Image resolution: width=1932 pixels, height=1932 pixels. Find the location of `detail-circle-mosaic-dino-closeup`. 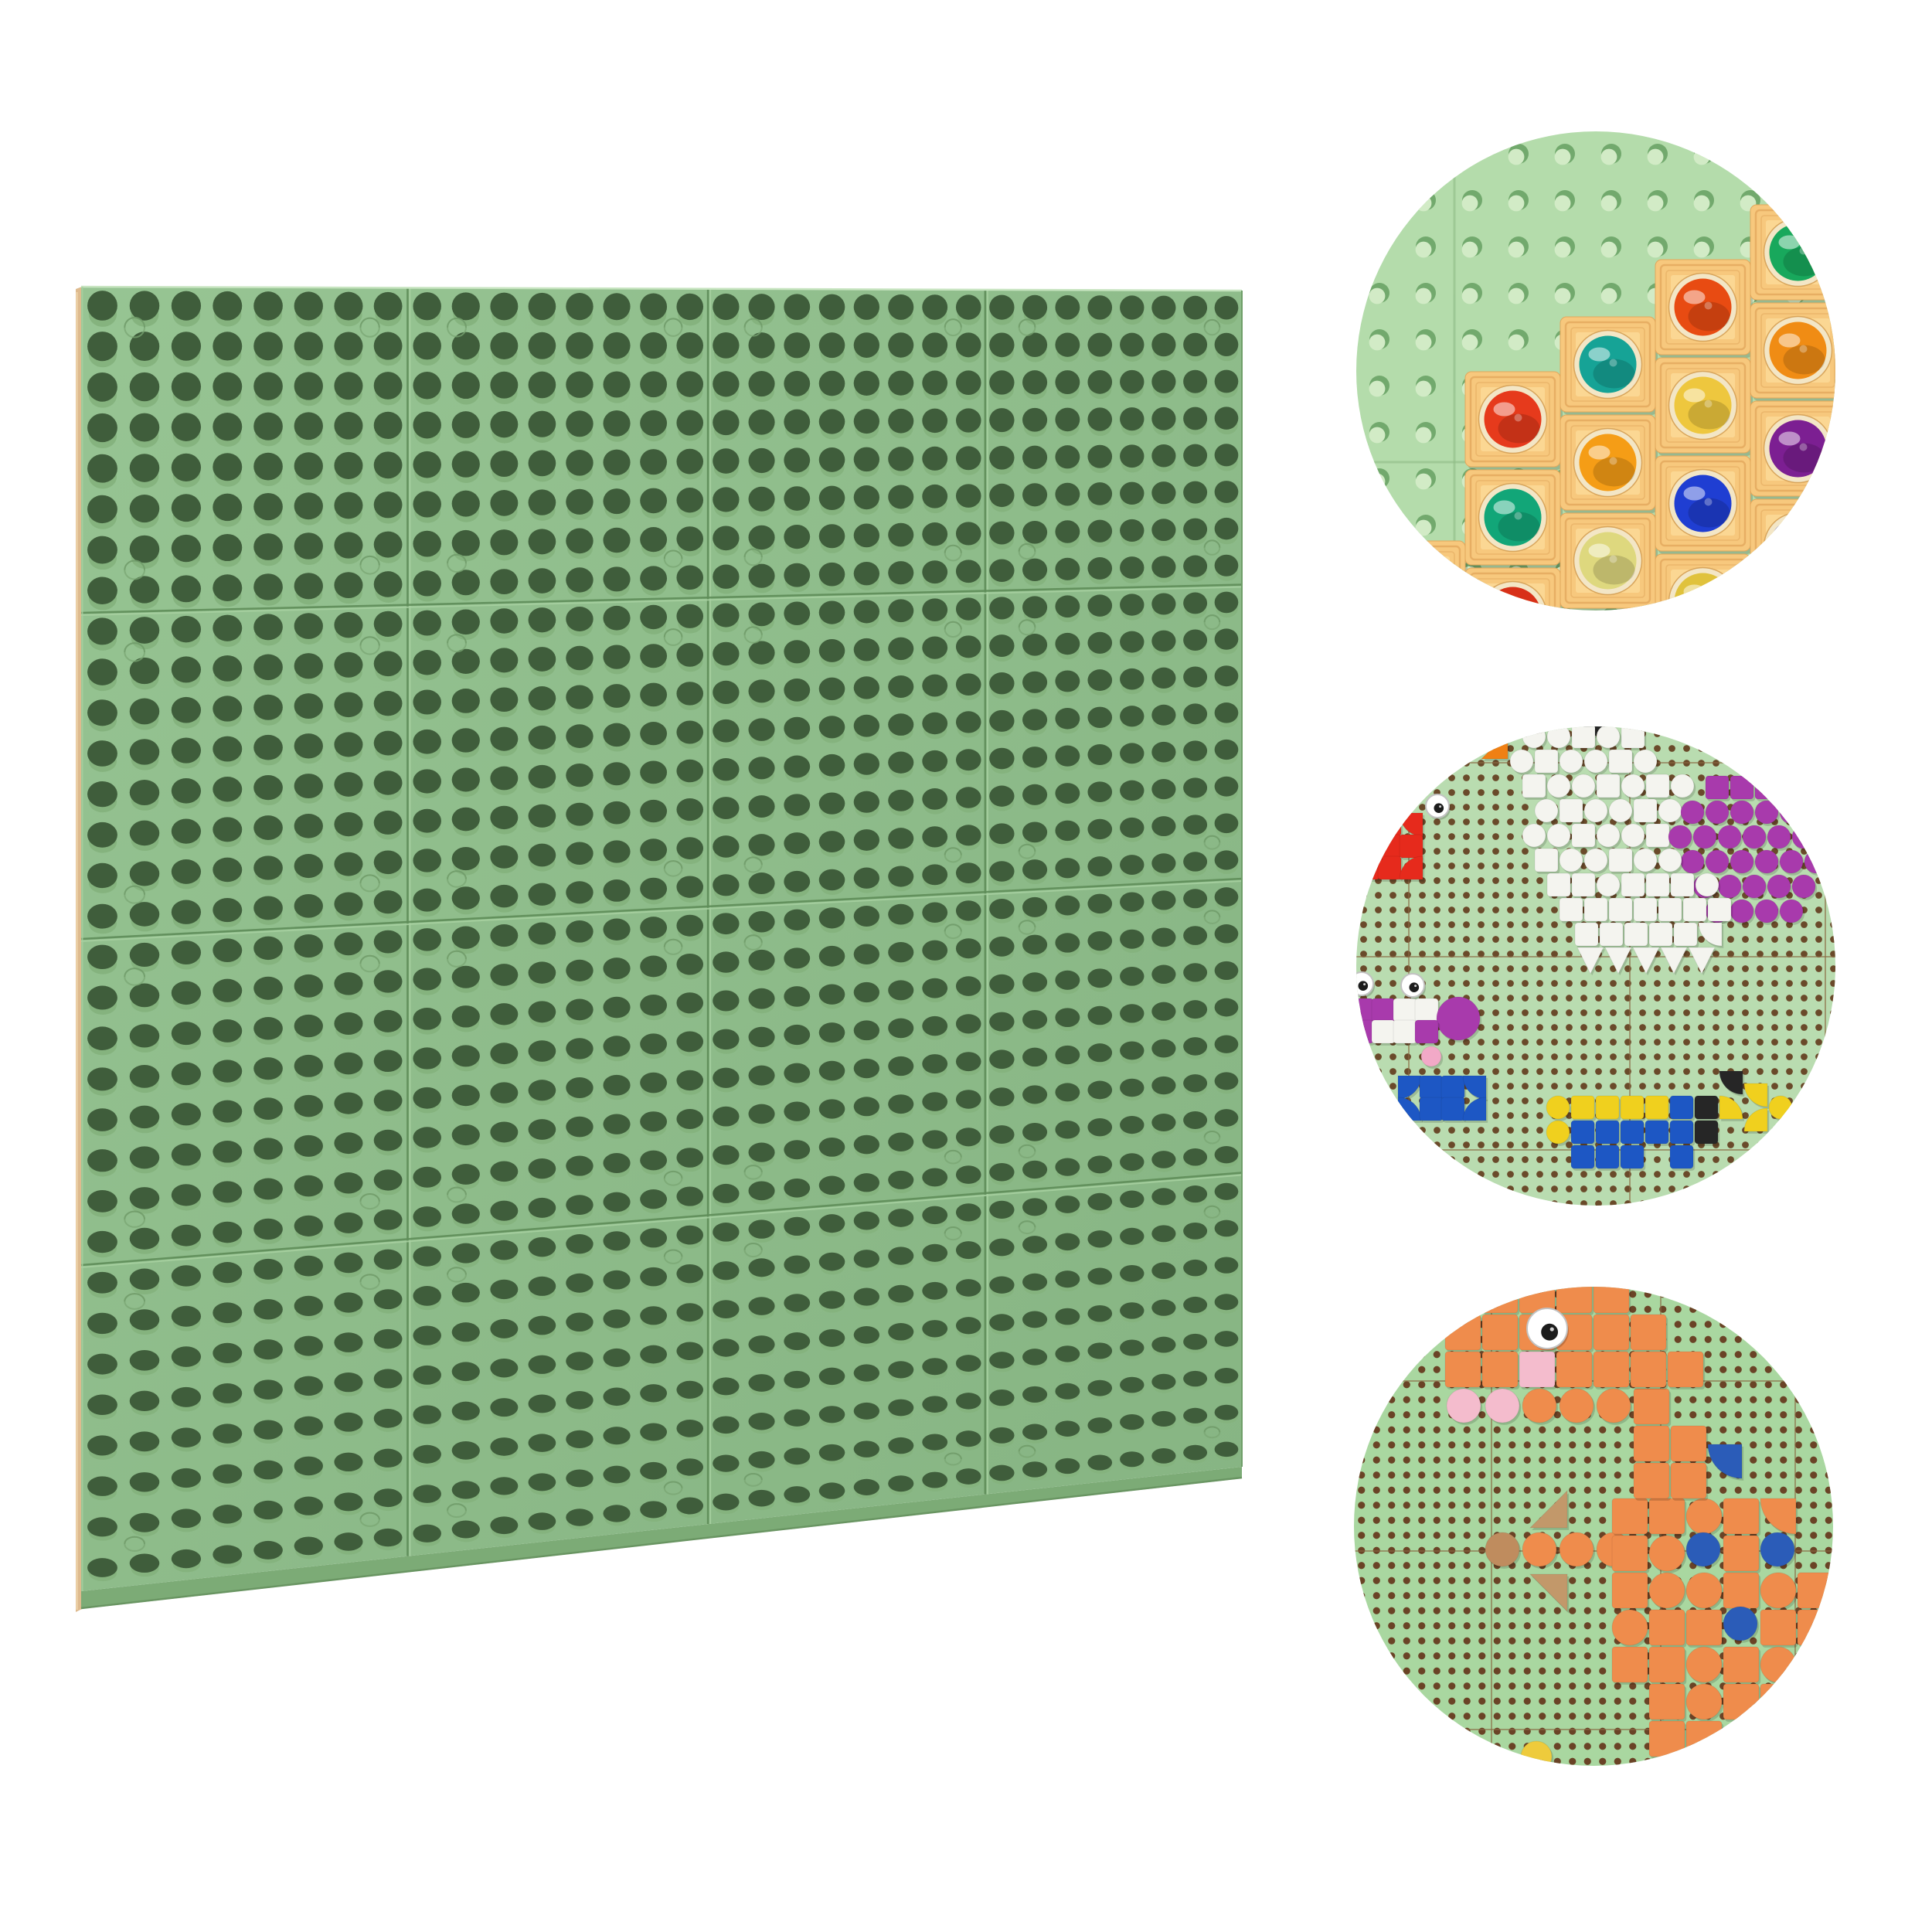

detail-circle-mosaic-dino-closeup is located at coordinates (1594, 1526).